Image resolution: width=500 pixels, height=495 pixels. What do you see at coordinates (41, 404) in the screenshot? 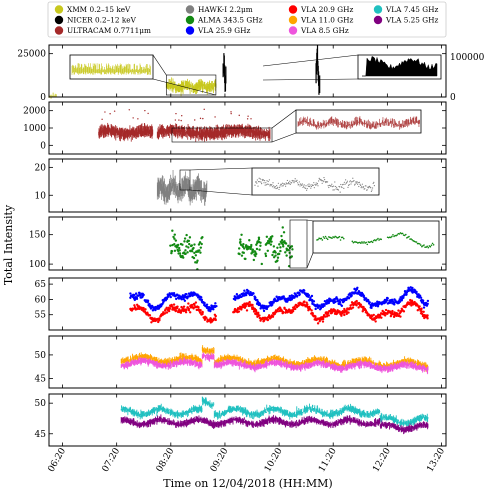
I see `y-tick-label: 50` at bounding box center [41, 404].